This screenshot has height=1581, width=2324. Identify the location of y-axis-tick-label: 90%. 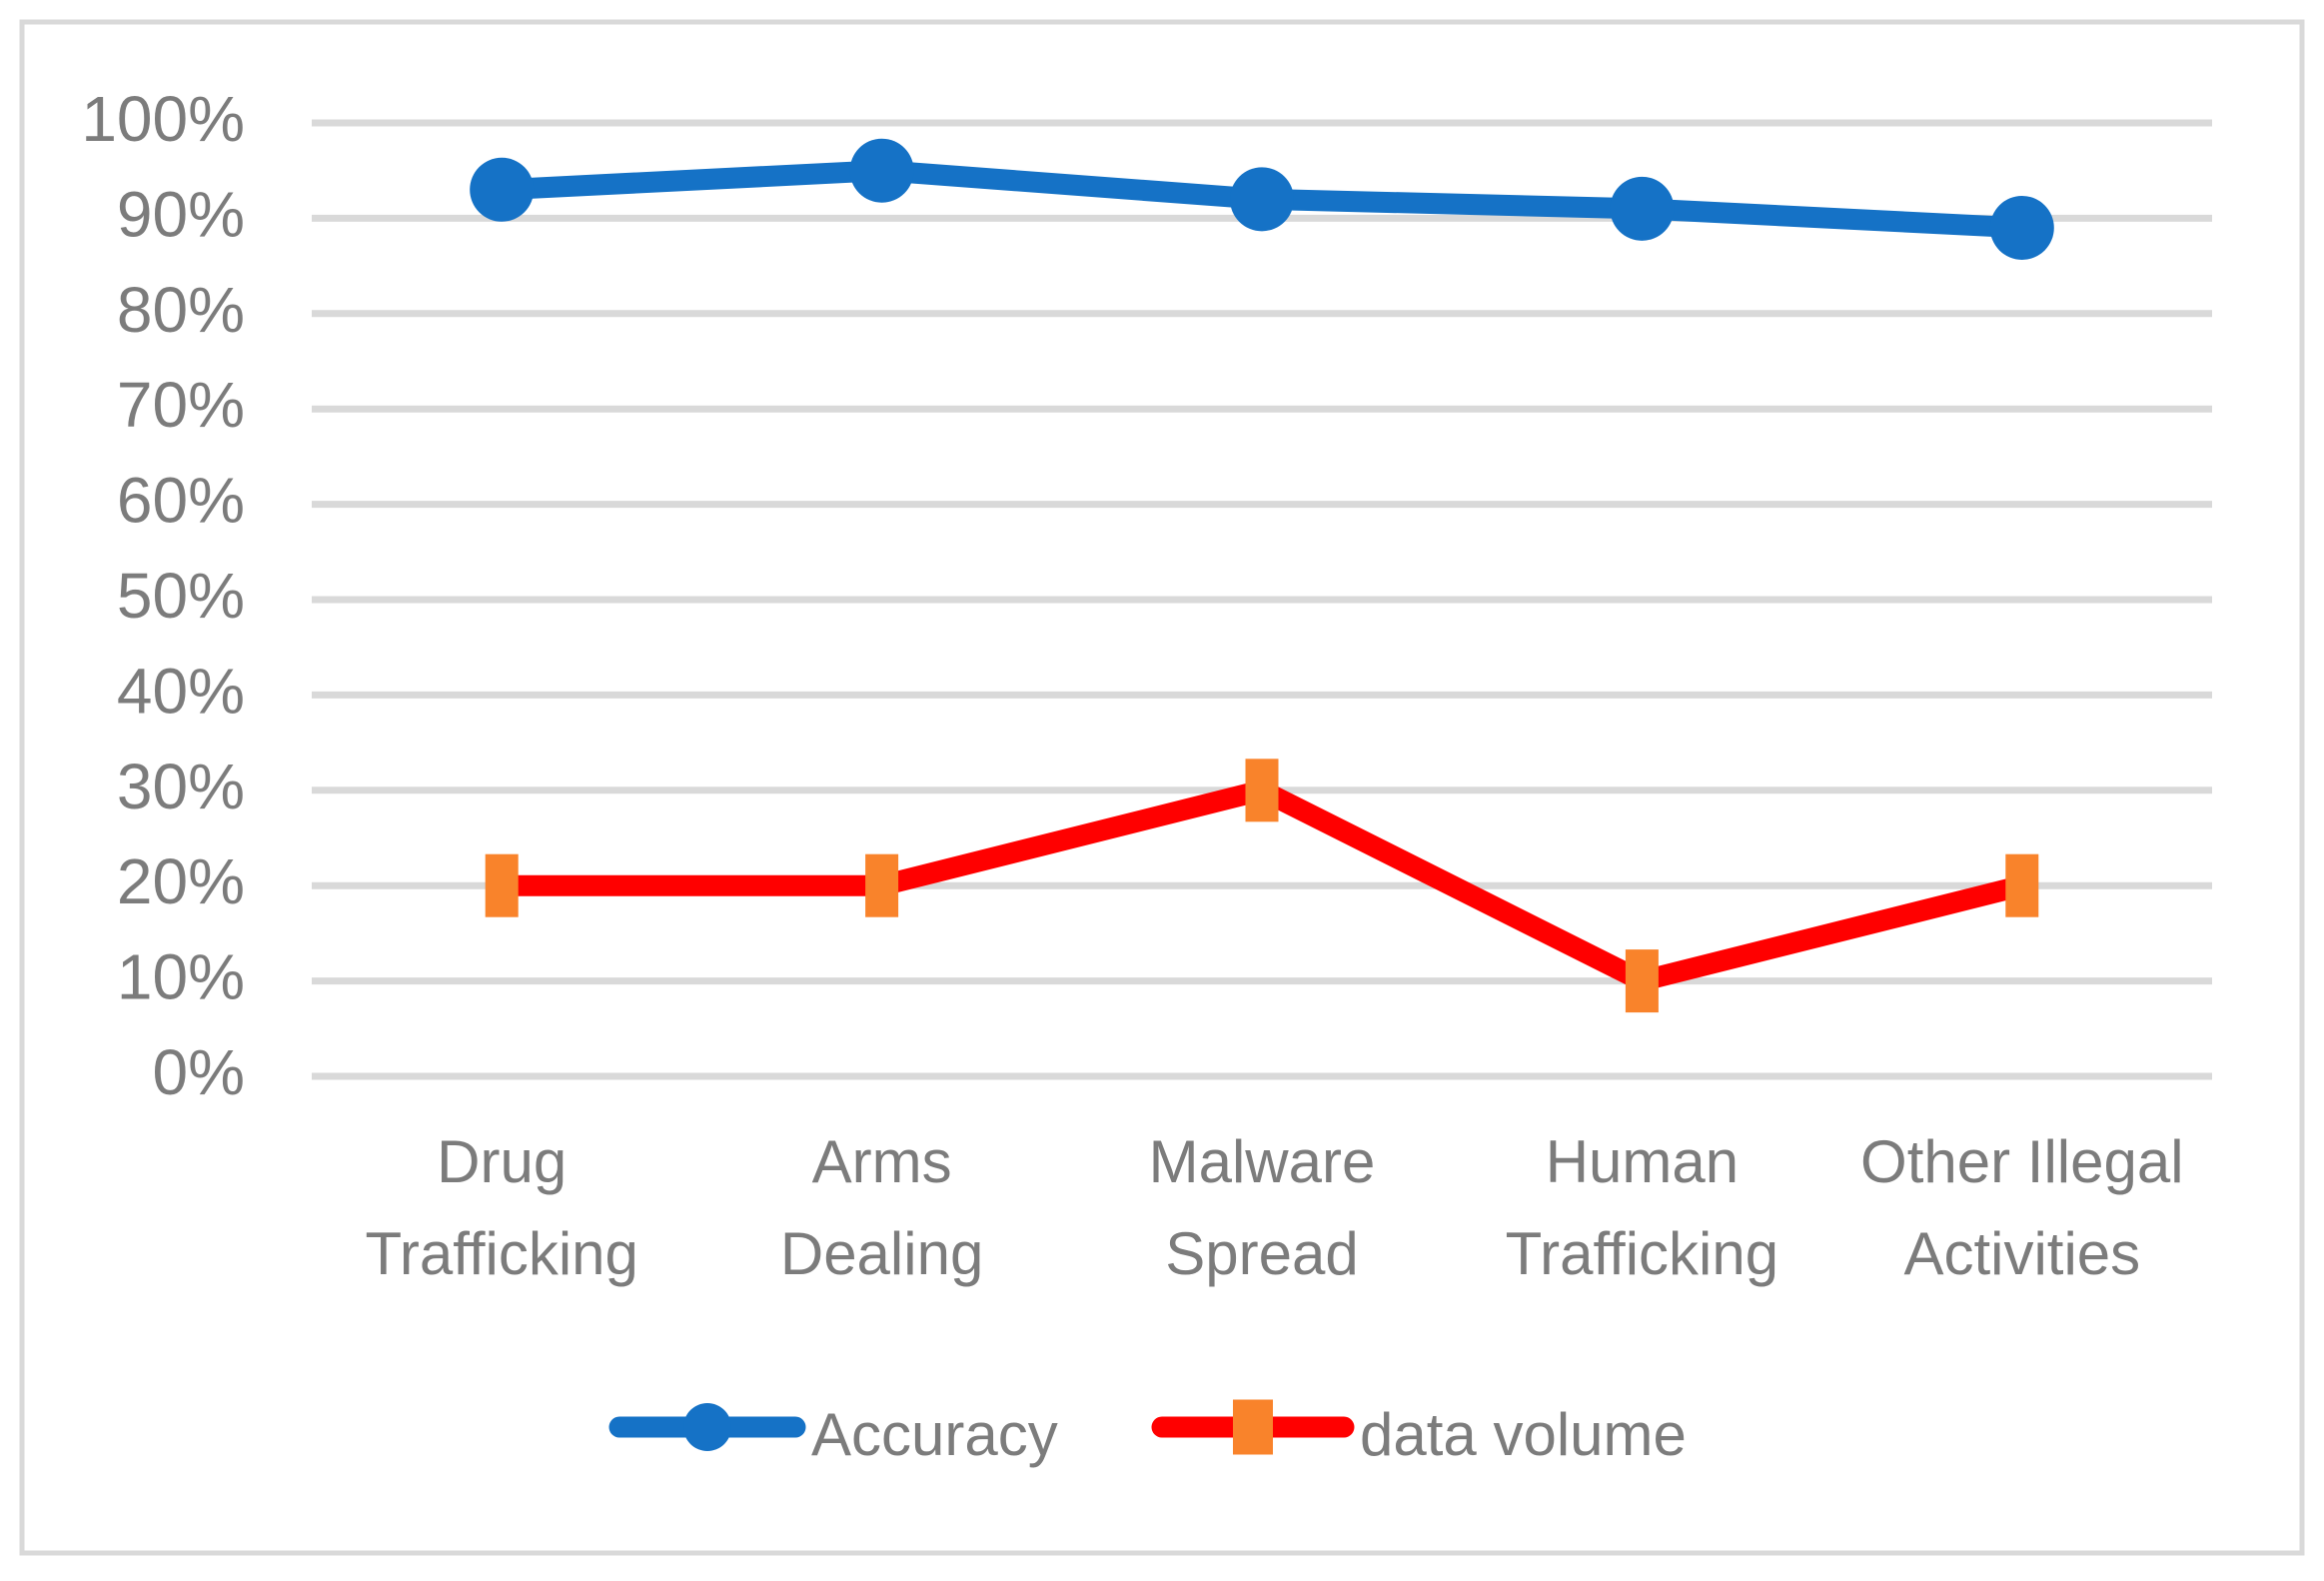
(181, 214).